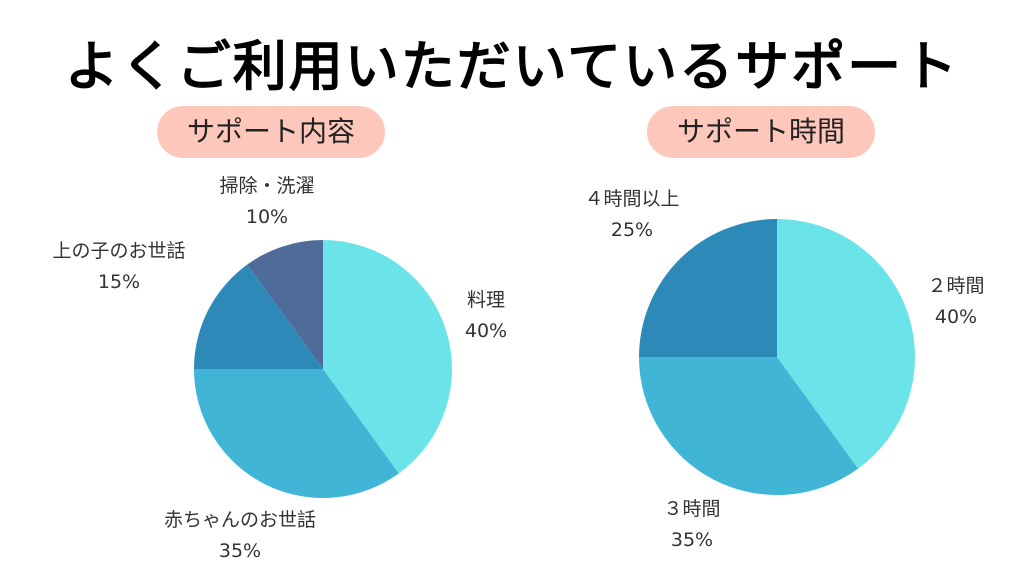 The image size is (1024, 576). What do you see at coordinates (631, 215) in the screenshot?
I see `slice-label-4-hours-plus: ４時間以上 25%` at bounding box center [631, 215].